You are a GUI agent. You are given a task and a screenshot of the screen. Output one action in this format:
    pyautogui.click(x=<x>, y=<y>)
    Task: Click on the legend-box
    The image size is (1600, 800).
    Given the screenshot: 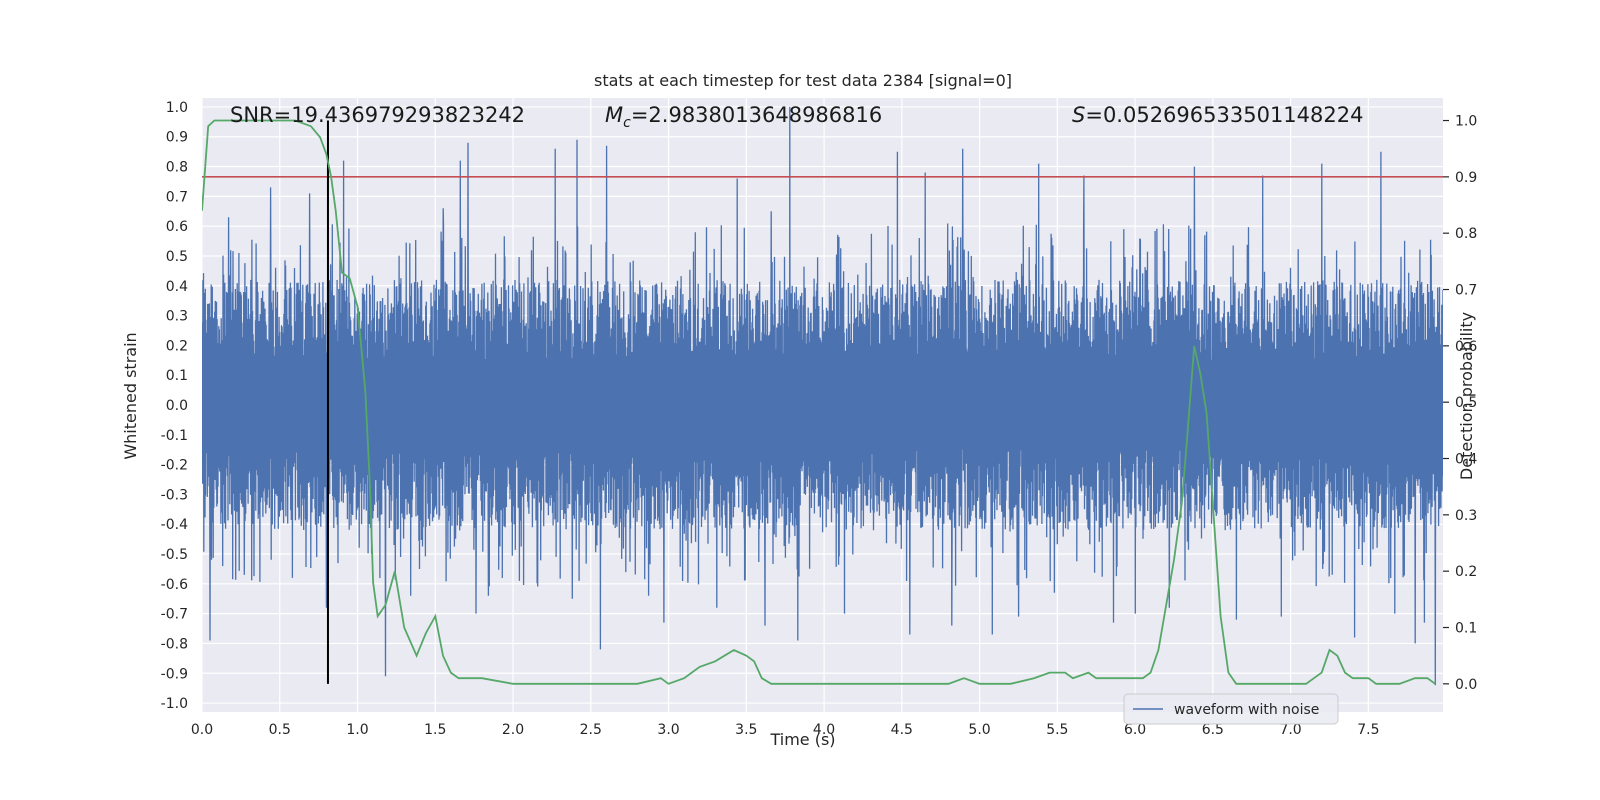 What is the action you would take?
    pyautogui.click(x=1231, y=709)
    